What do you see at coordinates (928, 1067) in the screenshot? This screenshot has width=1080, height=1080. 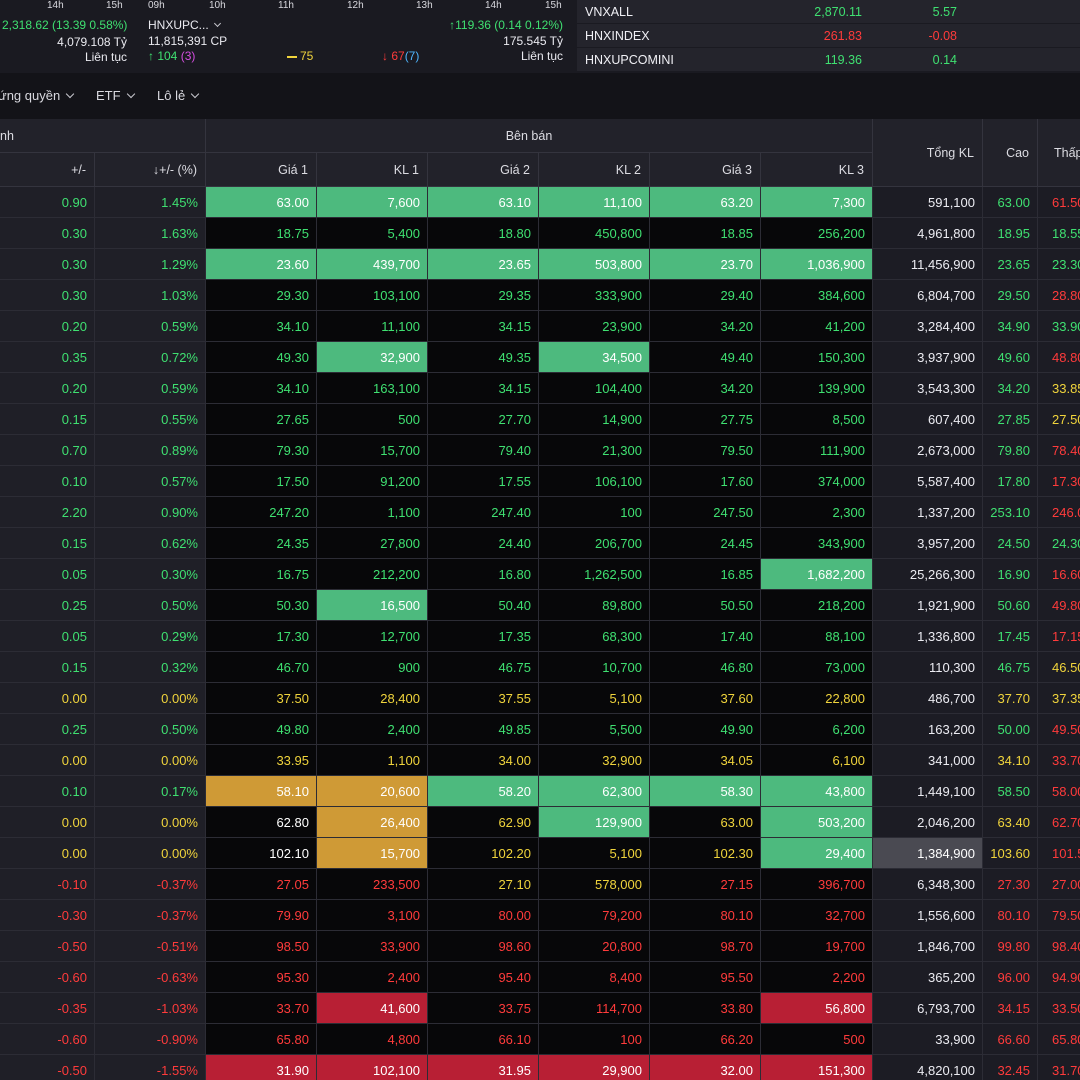 I see `total-volume-cell: 4,820,100` at bounding box center [928, 1067].